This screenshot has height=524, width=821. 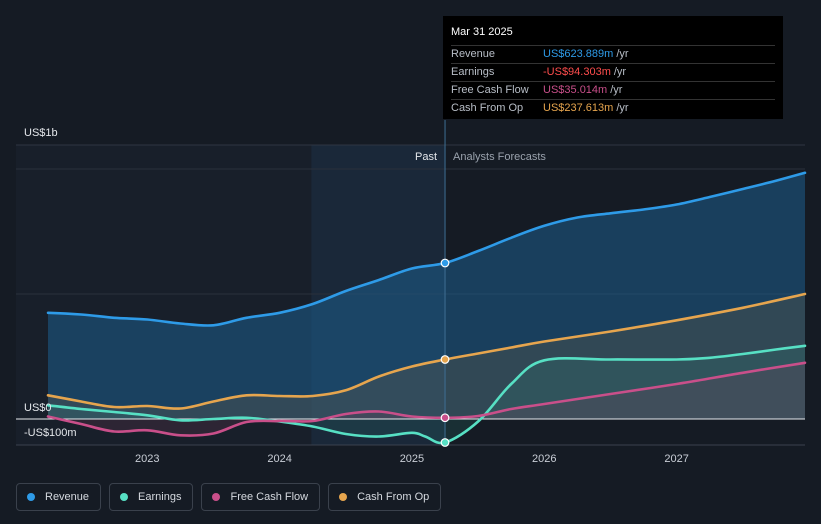 I want to click on series-area-free-cash-flow, so click(x=426, y=399).